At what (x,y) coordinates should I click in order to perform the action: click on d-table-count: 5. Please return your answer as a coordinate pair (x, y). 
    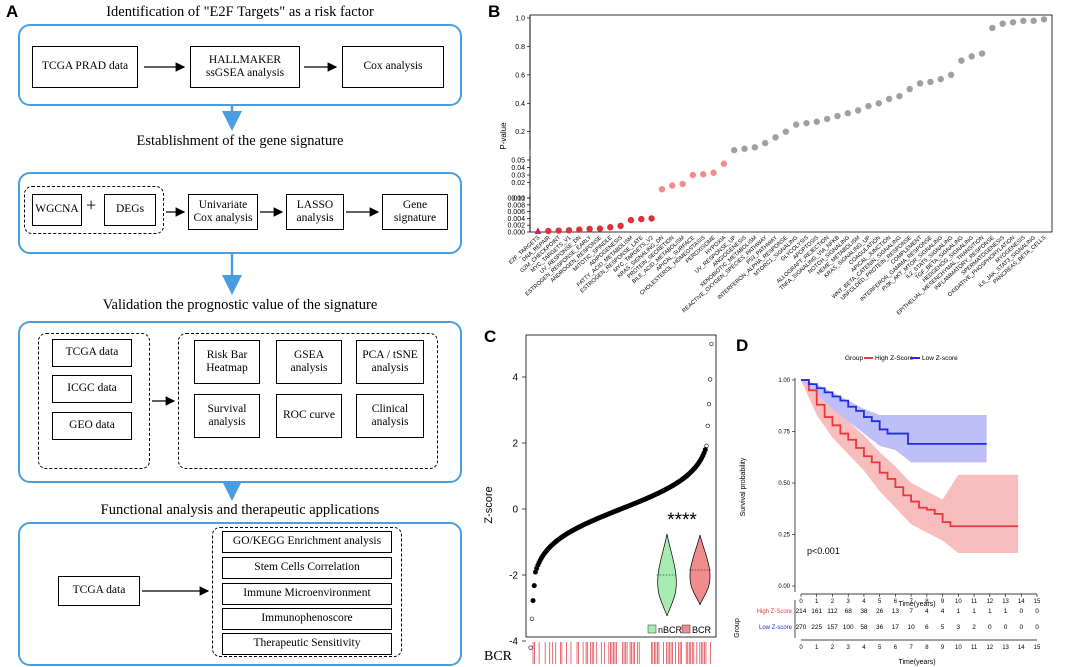
    Looking at the image, I should click on (943, 627).